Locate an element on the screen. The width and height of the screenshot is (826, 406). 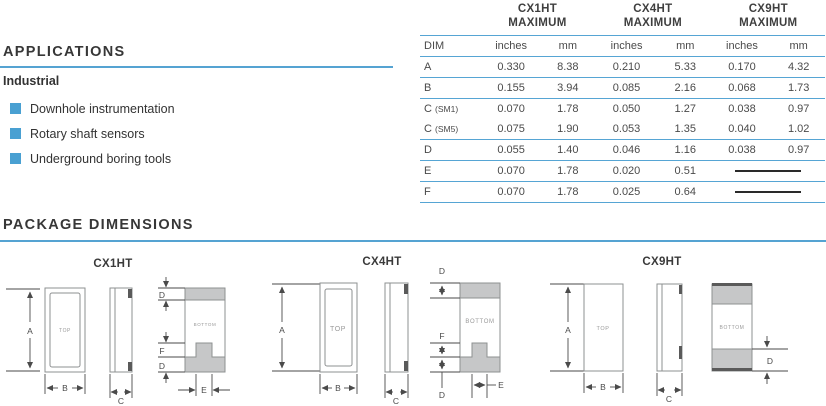
dash-line is located at coordinates (768, 170).